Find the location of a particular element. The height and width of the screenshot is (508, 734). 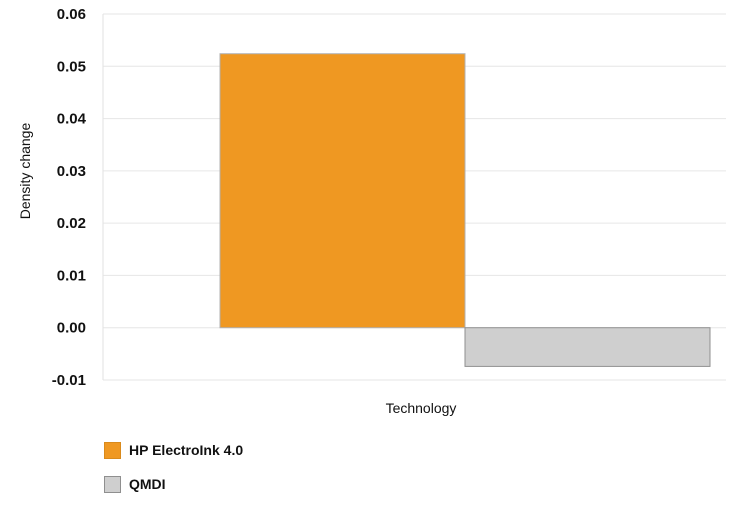

legend-item-qmdi: QMDI is located at coordinates (173, 484).